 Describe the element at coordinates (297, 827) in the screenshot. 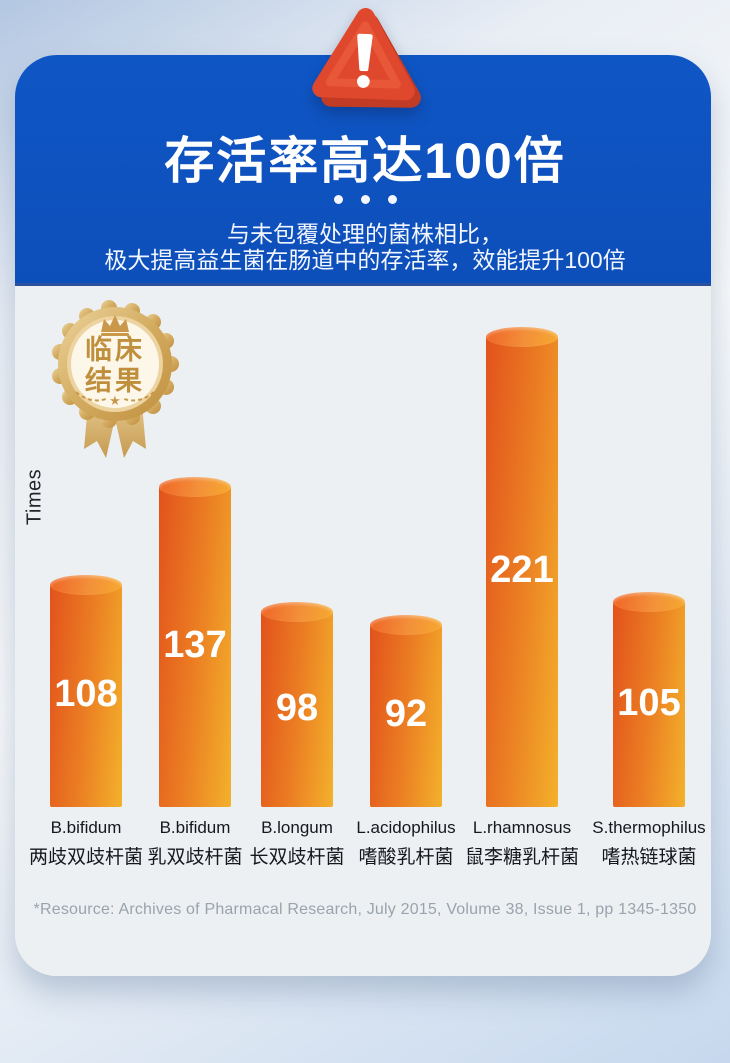

I see `strain-latin-name: B.longum` at that location.